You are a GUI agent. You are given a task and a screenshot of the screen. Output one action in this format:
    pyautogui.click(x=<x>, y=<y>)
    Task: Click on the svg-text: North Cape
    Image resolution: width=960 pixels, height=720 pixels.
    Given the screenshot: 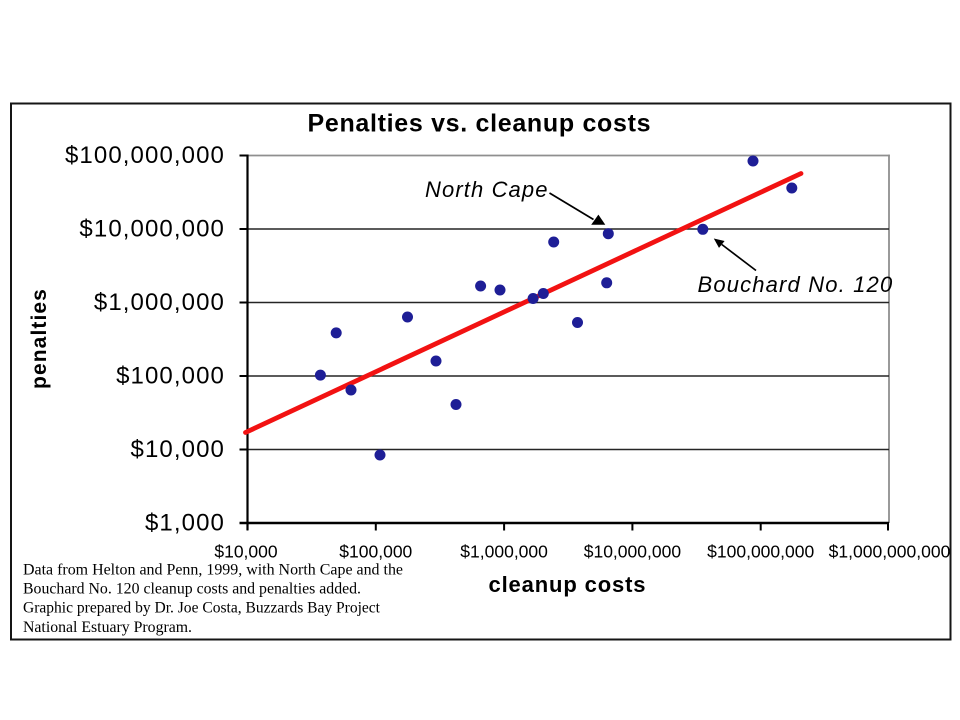 What is the action you would take?
    pyautogui.click(x=486, y=189)
    